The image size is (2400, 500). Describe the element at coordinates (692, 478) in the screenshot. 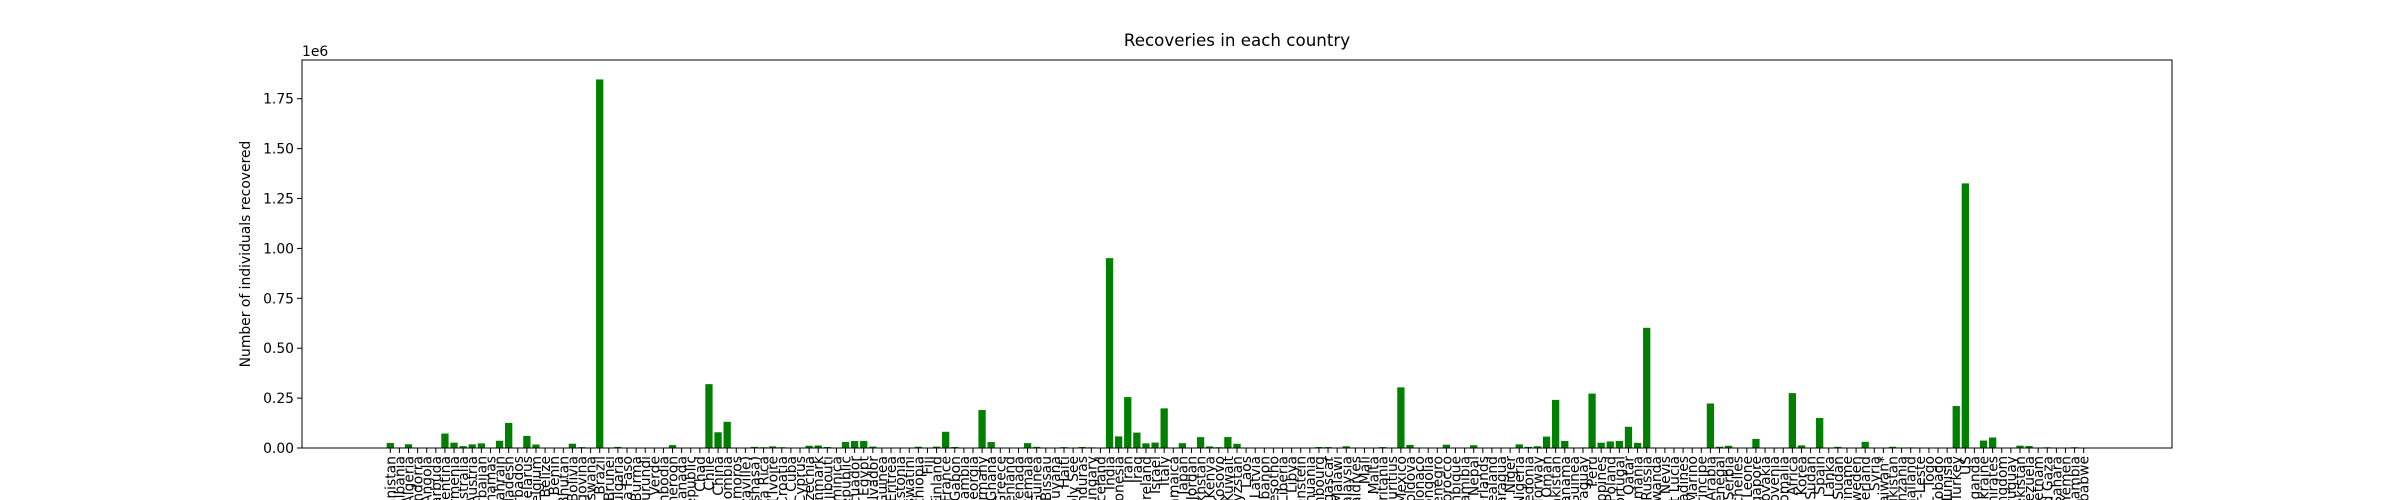

I see `x-tick-label: Central African Republic` at that location.